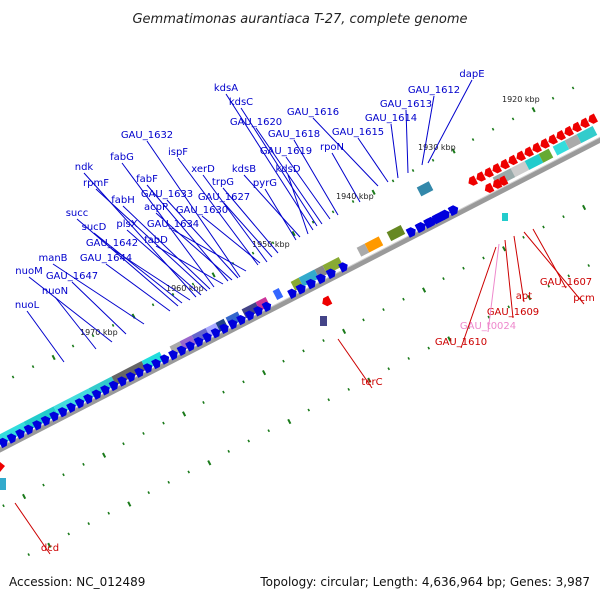  Describe the element at coordinates (52, 258) in the screenshot. I see `gene-label: manB` at that location.